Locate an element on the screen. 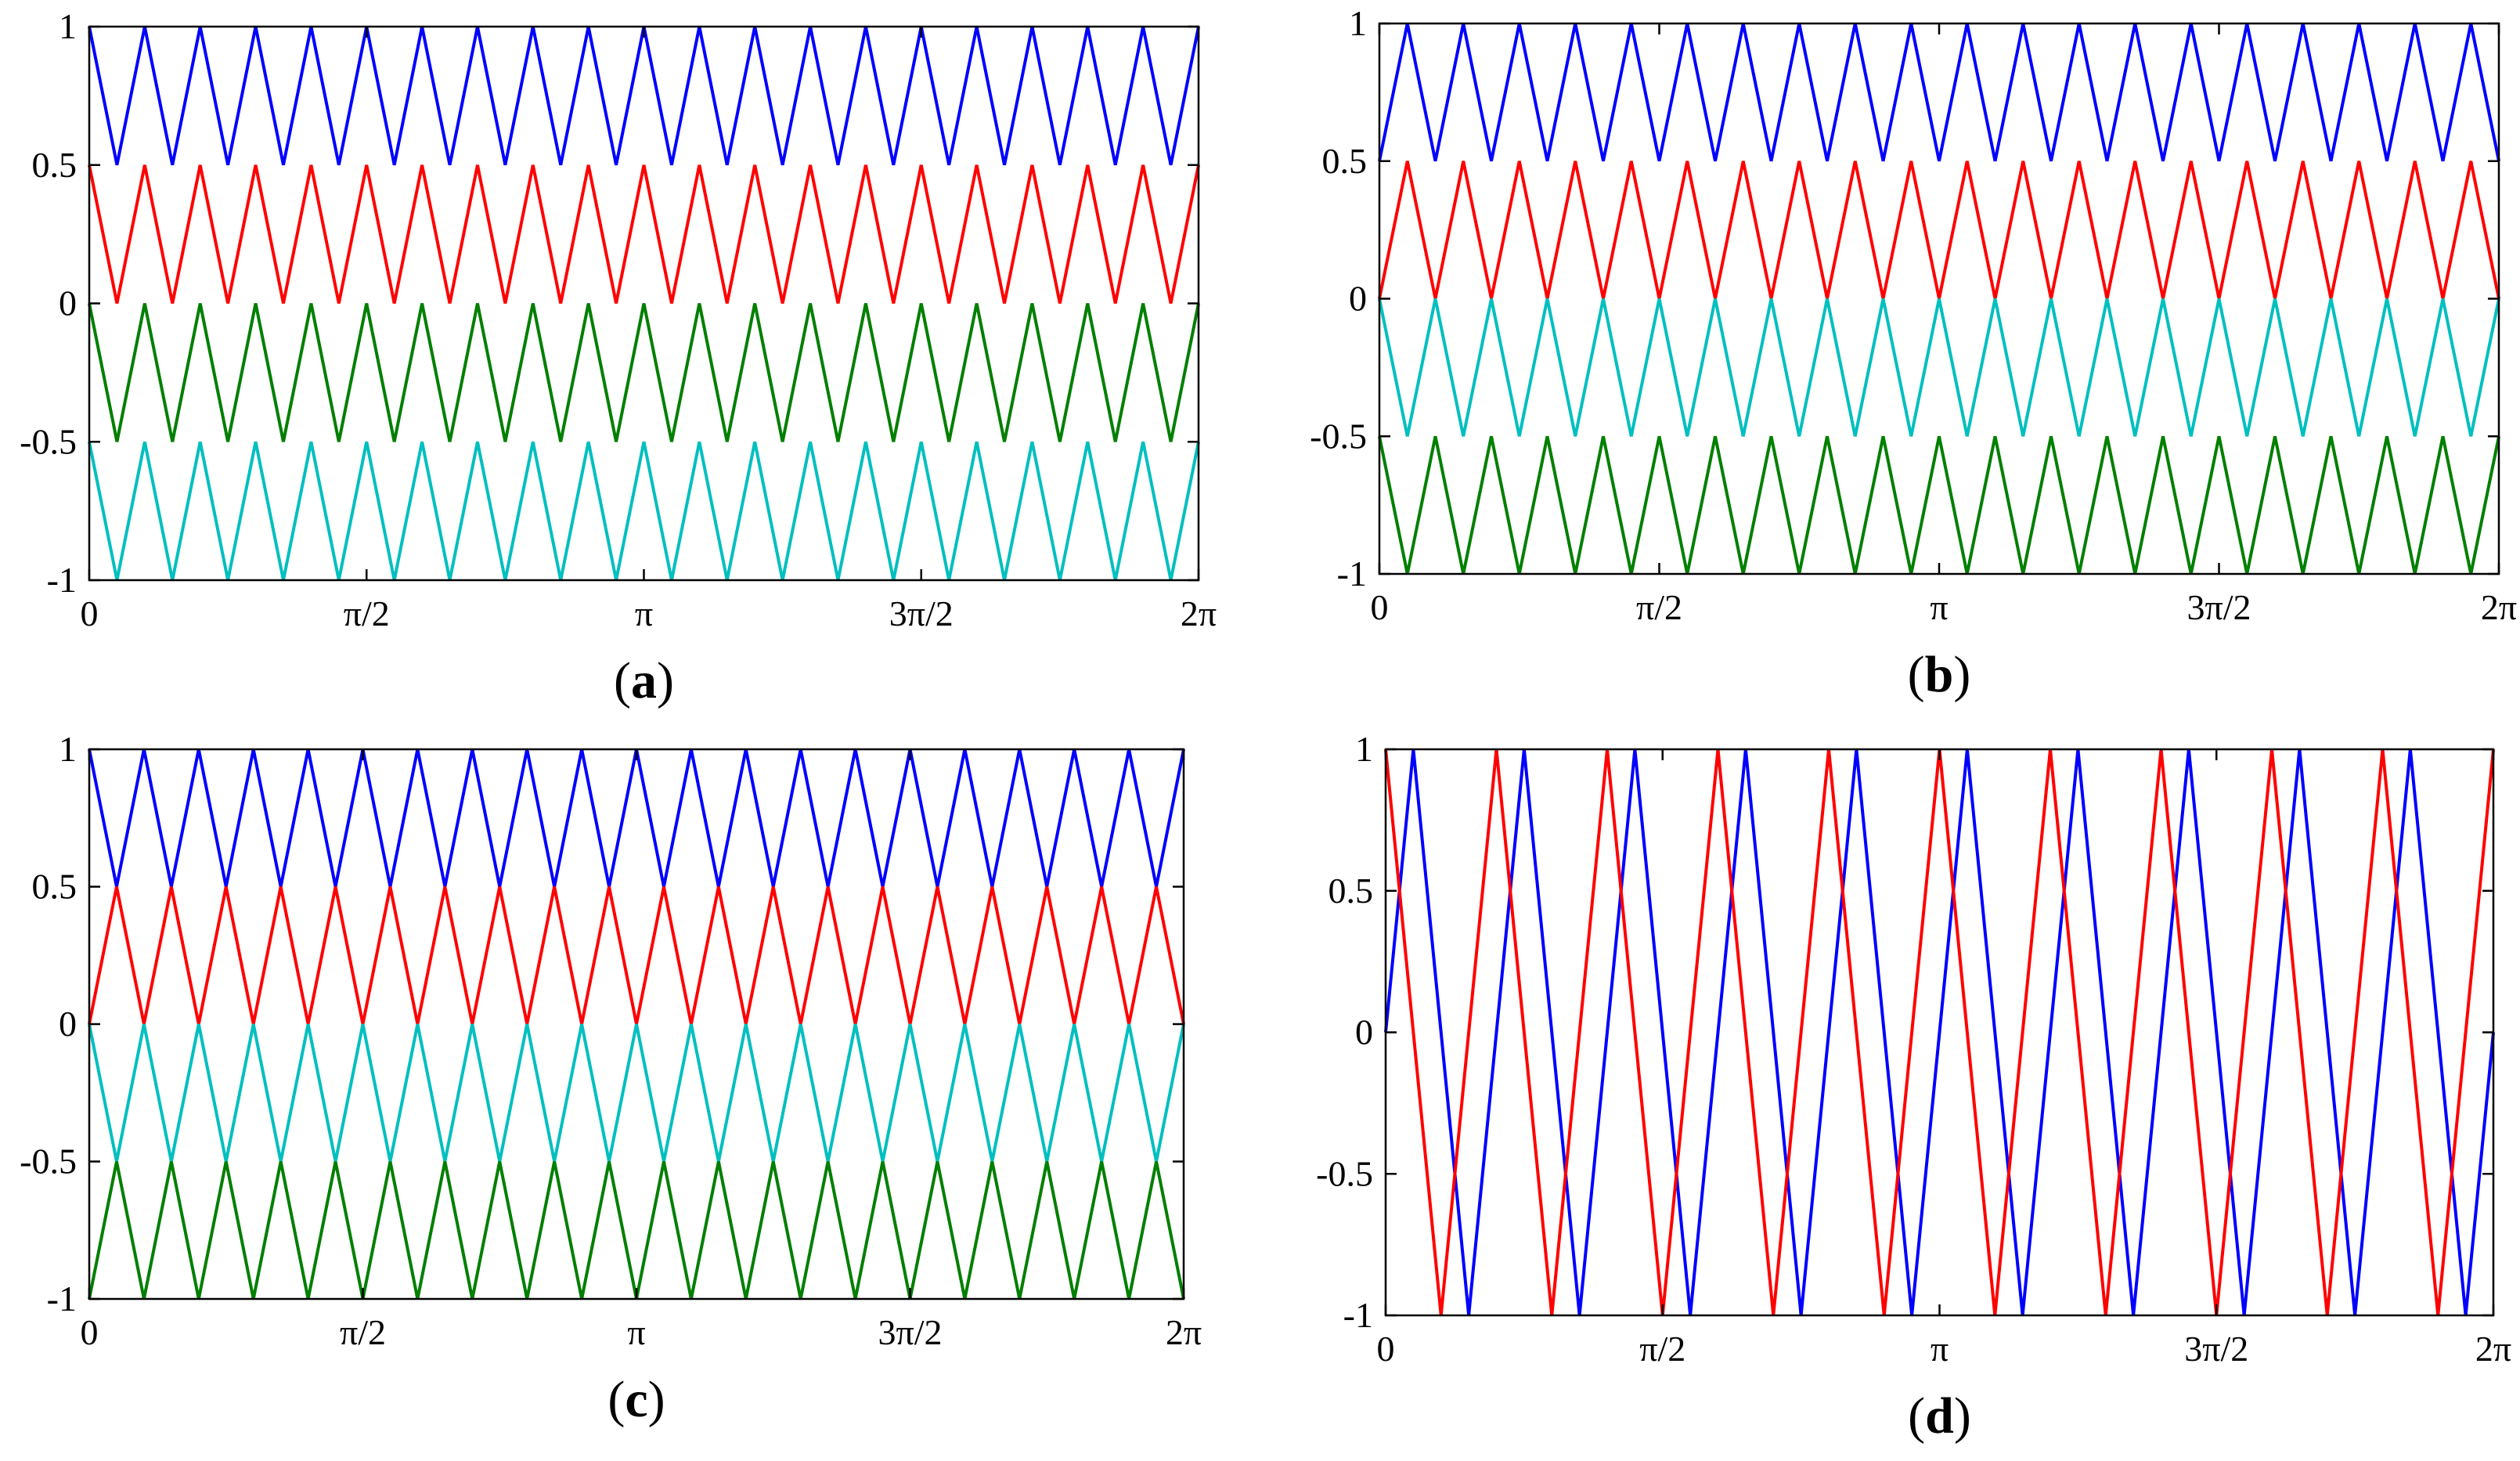 Image resolution: width=2520 pixels, height=1461 pixels. panel-caption: (c) is located at coordinates (636, 1399).